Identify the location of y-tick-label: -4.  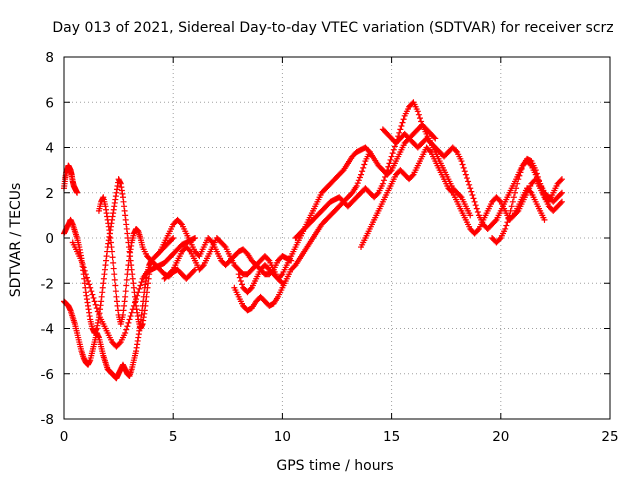
(47, 330).